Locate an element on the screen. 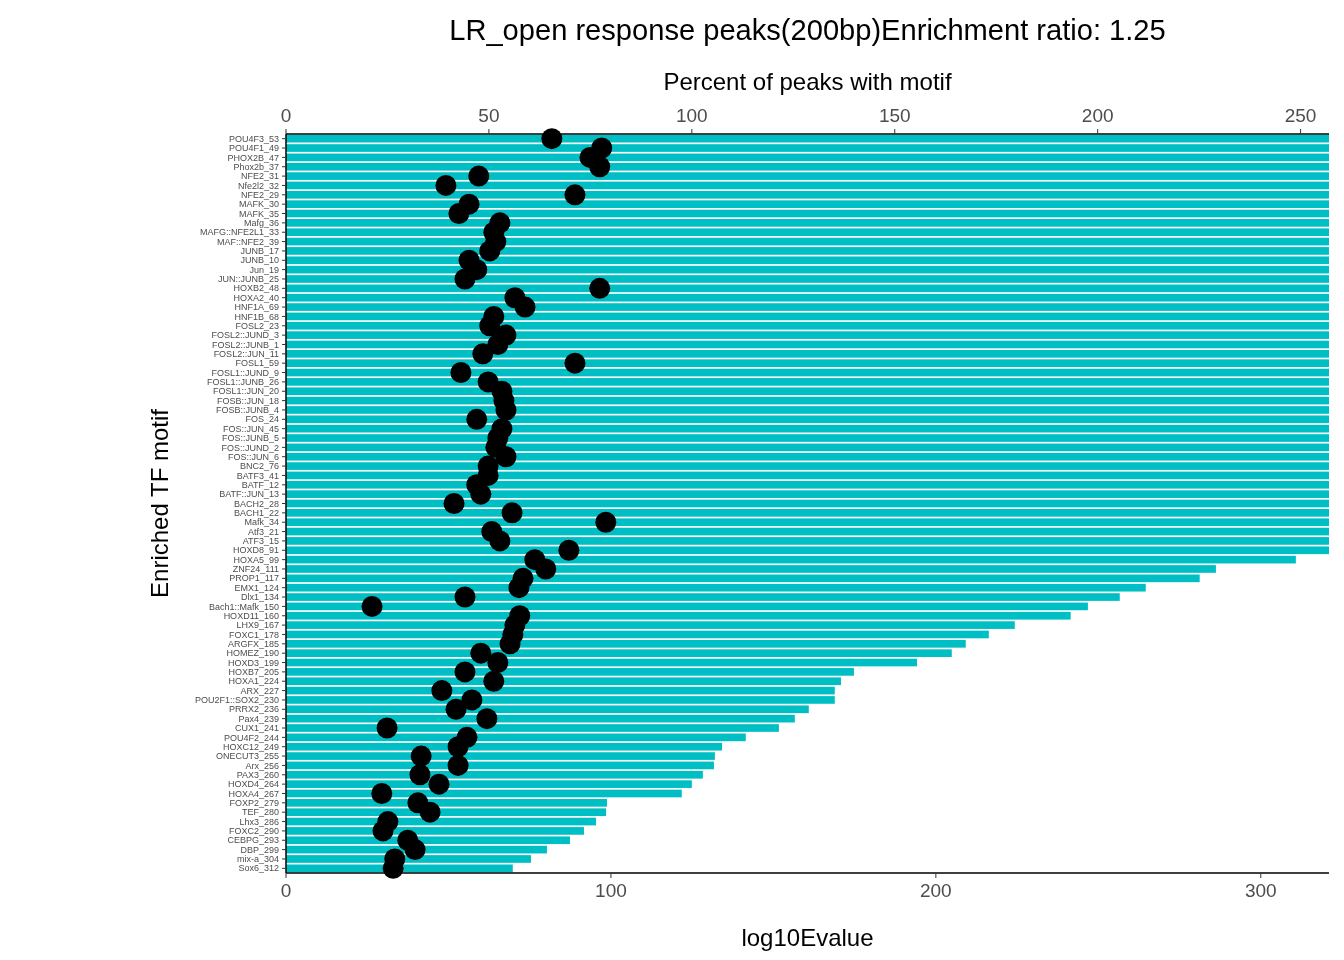  x2-tick-label: 200 is located at coordinates (1097, 115).